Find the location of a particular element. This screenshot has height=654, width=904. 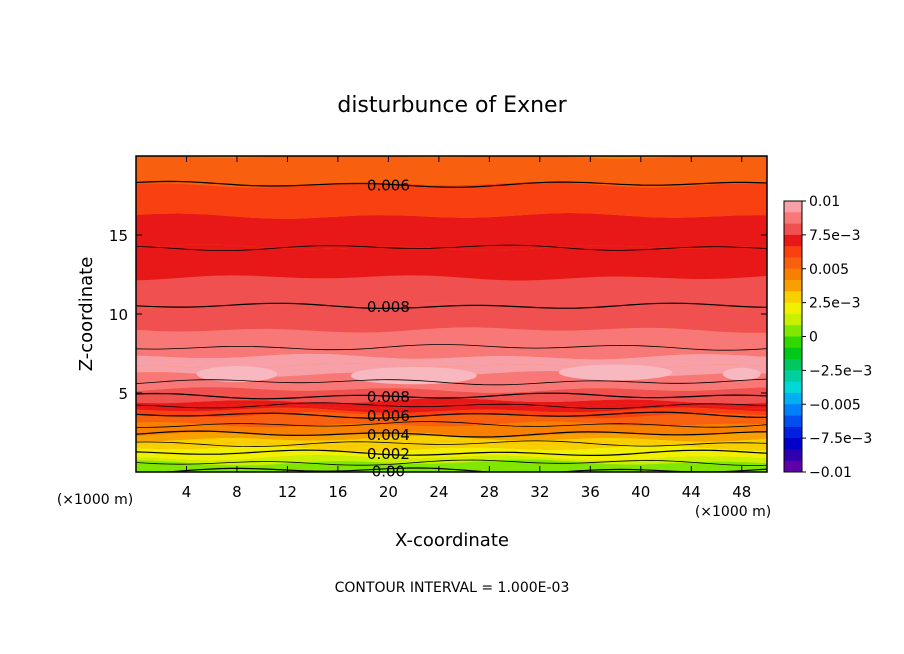

x-tick-label: 20 is located at coordinates (388, 492).